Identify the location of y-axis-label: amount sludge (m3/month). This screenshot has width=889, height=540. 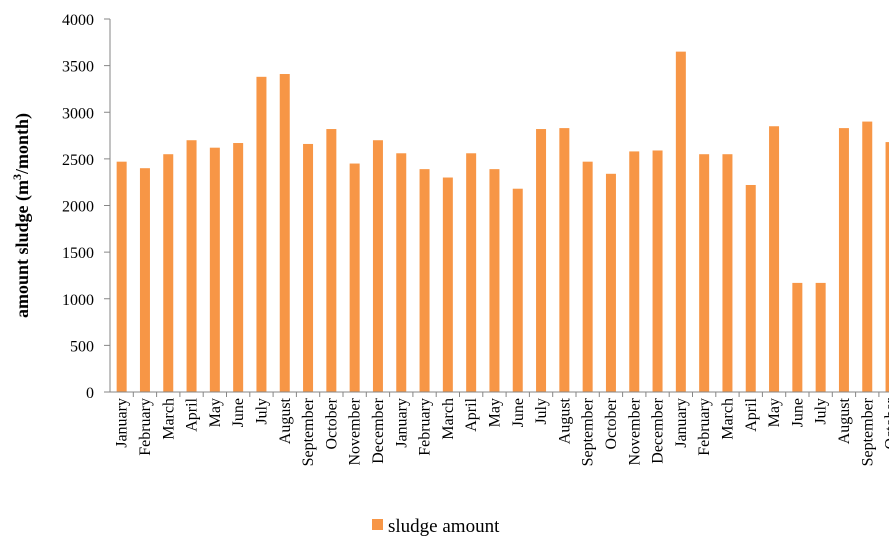
(21, 215).